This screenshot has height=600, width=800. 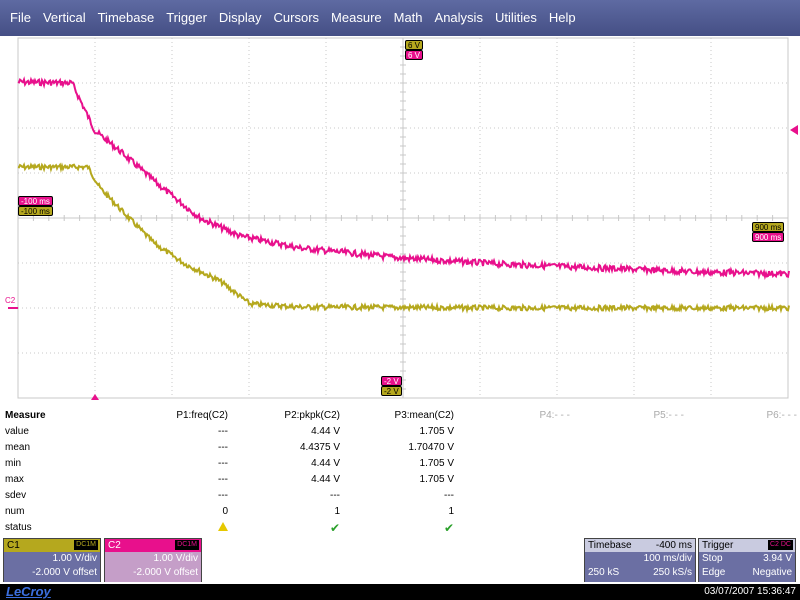 What do you see at coordinates (400, 480) in the screenshot?
I see `table-row: max --- 4.44 V 1.705 V` at bounding box center [400, 480].